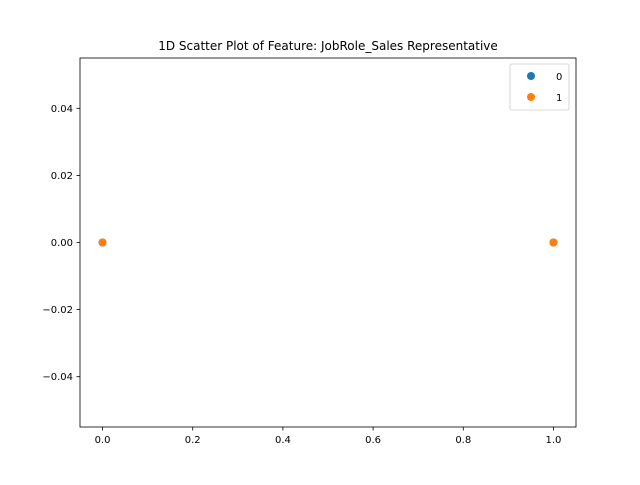 The image size is (640, 485). Describe the element at coordinates (57, 310) in the screenshot. I see `y-tick-label: −0.02` at that location.